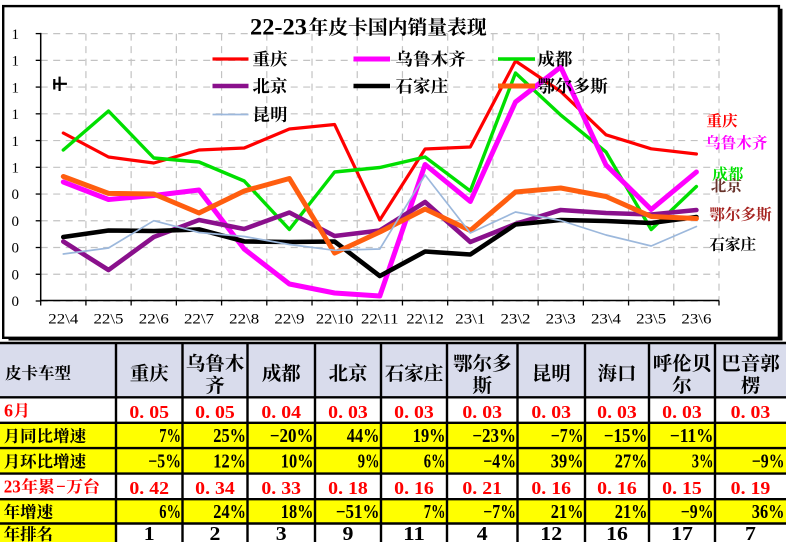 The image size is (786, 542). I want to click on svg-text: 25%, so click(229, 436).